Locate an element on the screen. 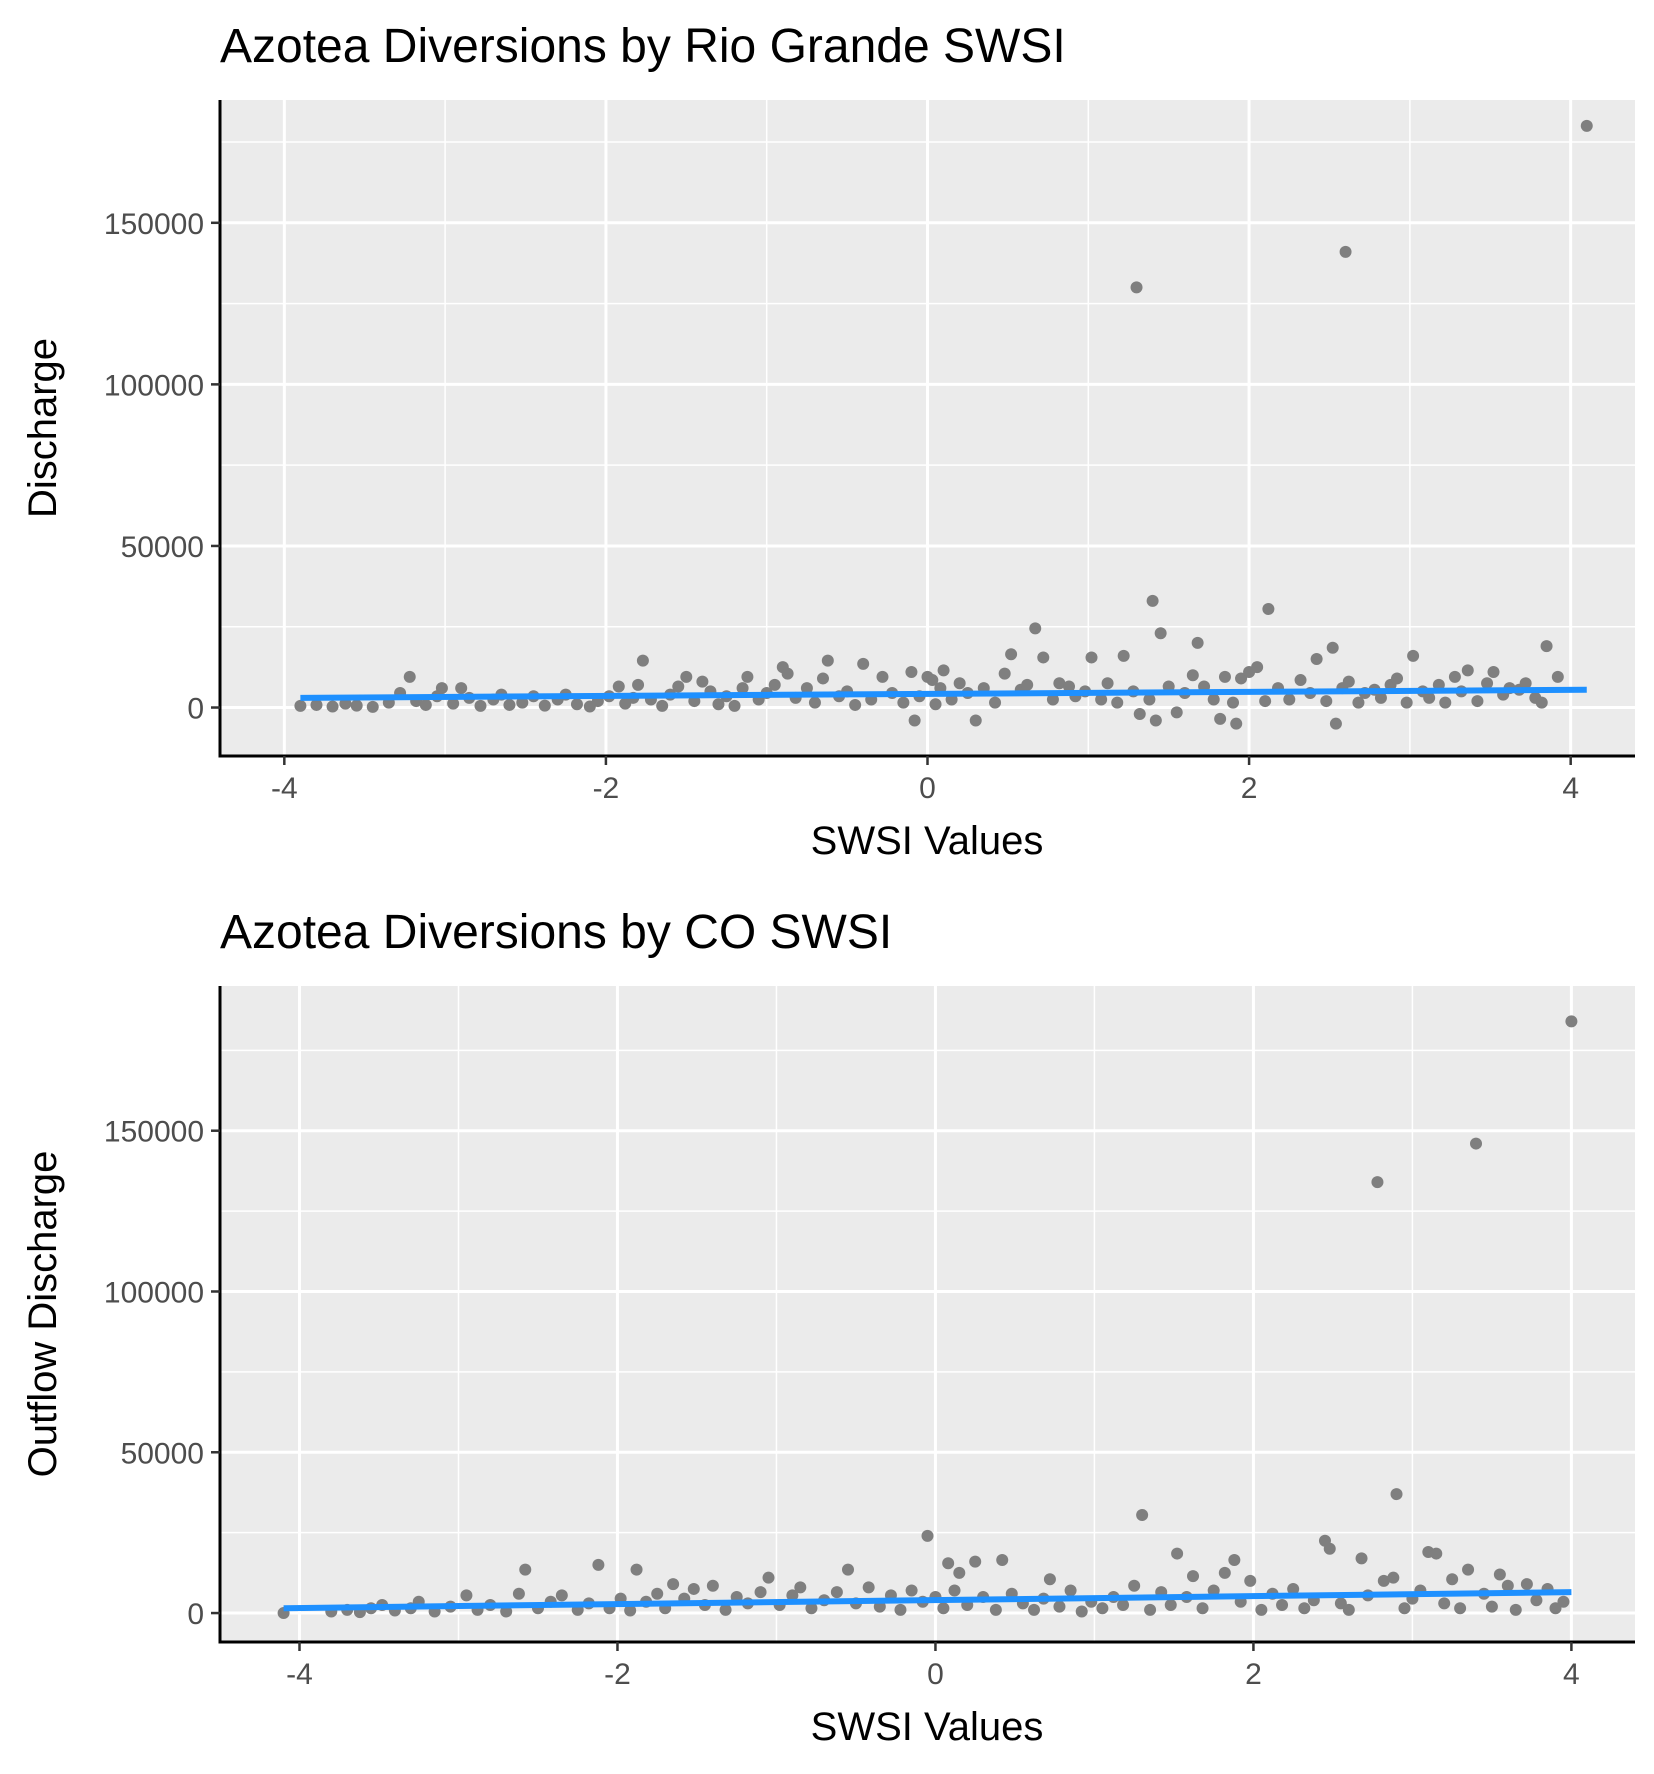 The image size is (1654, 1774). x-tick-labels: -4 -2 0 2 4 is located at coordinates (933, 1674).